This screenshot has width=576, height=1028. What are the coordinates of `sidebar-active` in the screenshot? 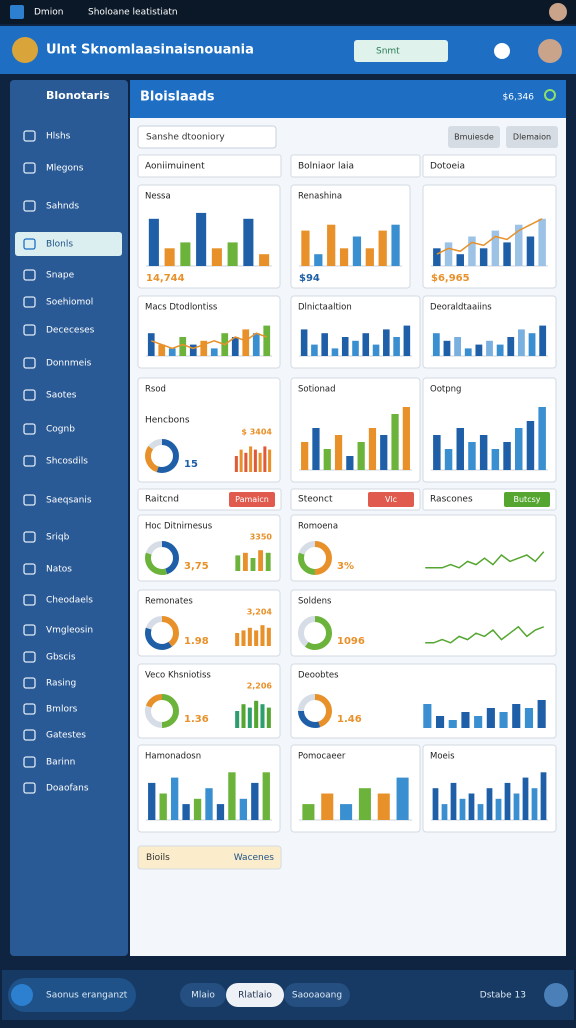 It's located at (68, 244).